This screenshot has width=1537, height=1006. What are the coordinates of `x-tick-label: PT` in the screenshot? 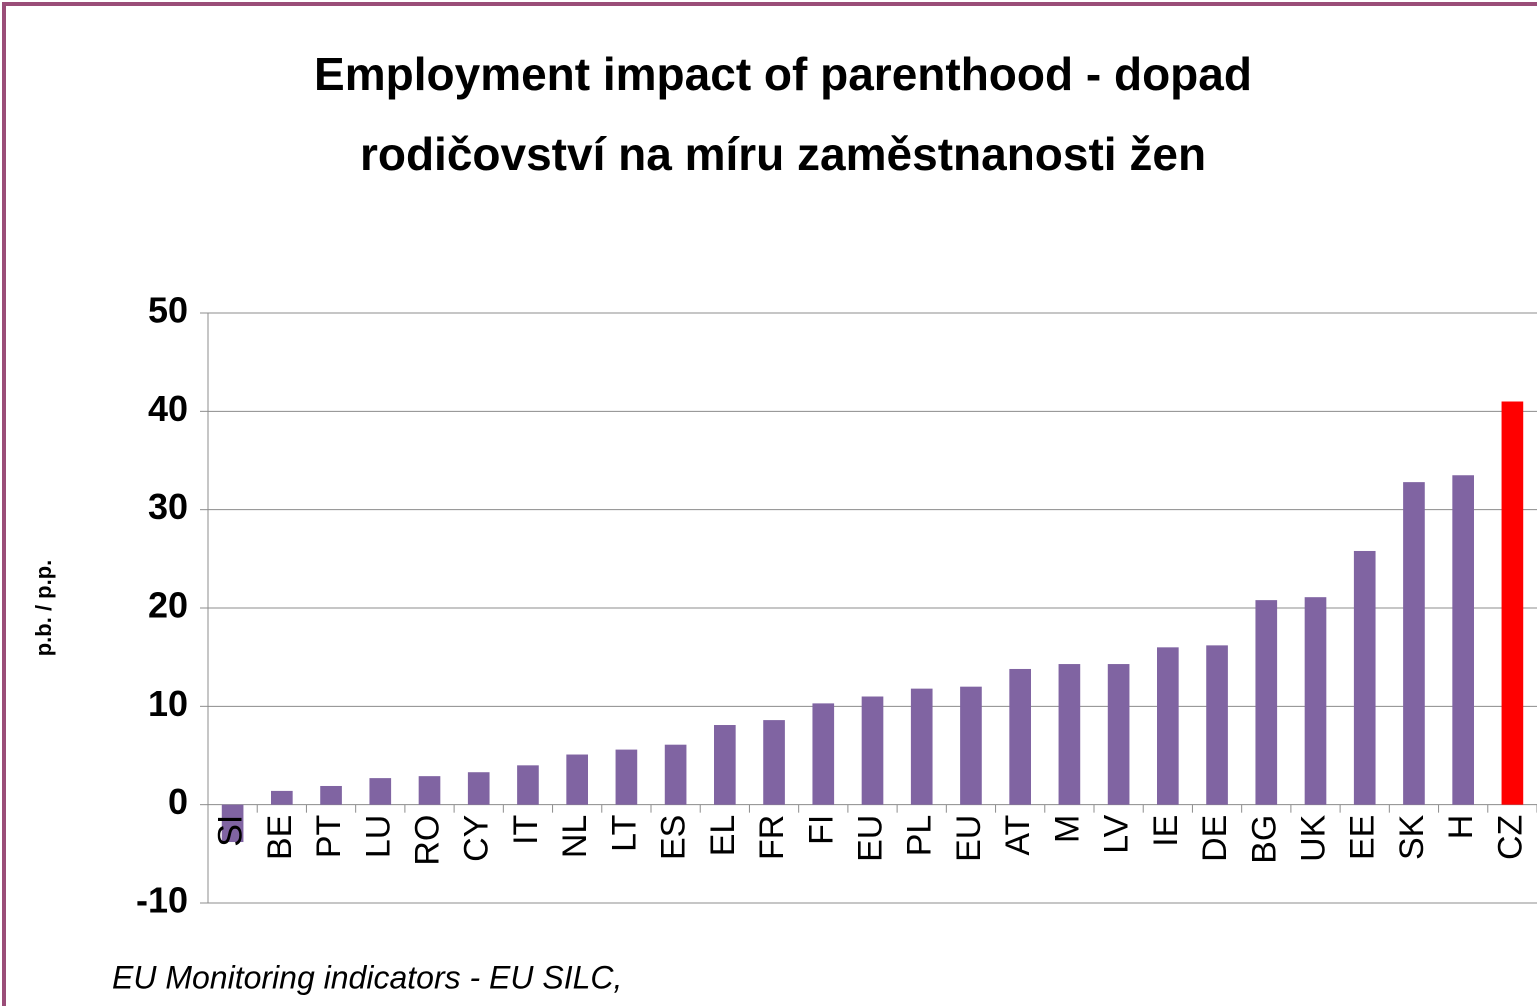 It's located at (329, 836).